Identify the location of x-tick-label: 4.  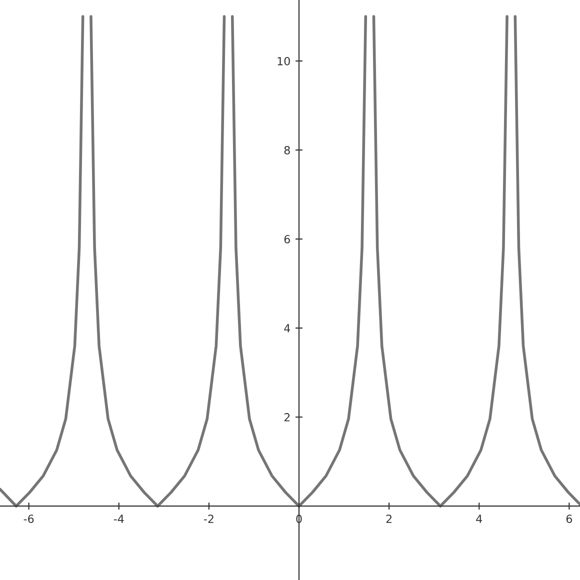
(479, 518).